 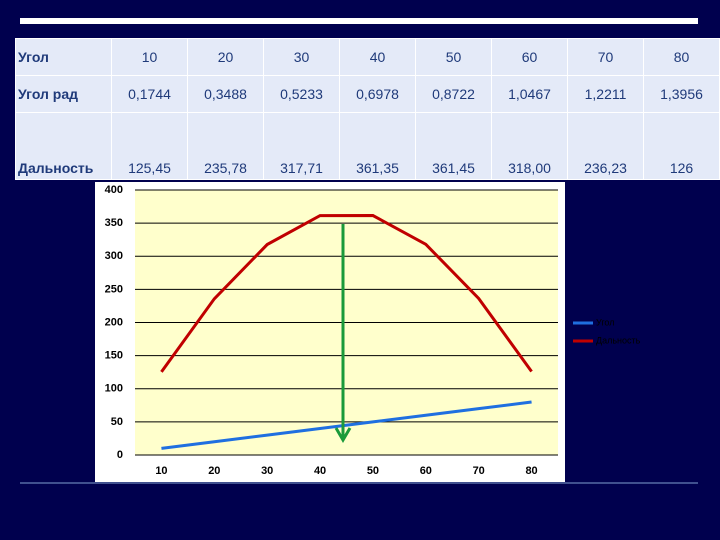 I want to click on y-tick-label: 150, so click(x=114, y=356).